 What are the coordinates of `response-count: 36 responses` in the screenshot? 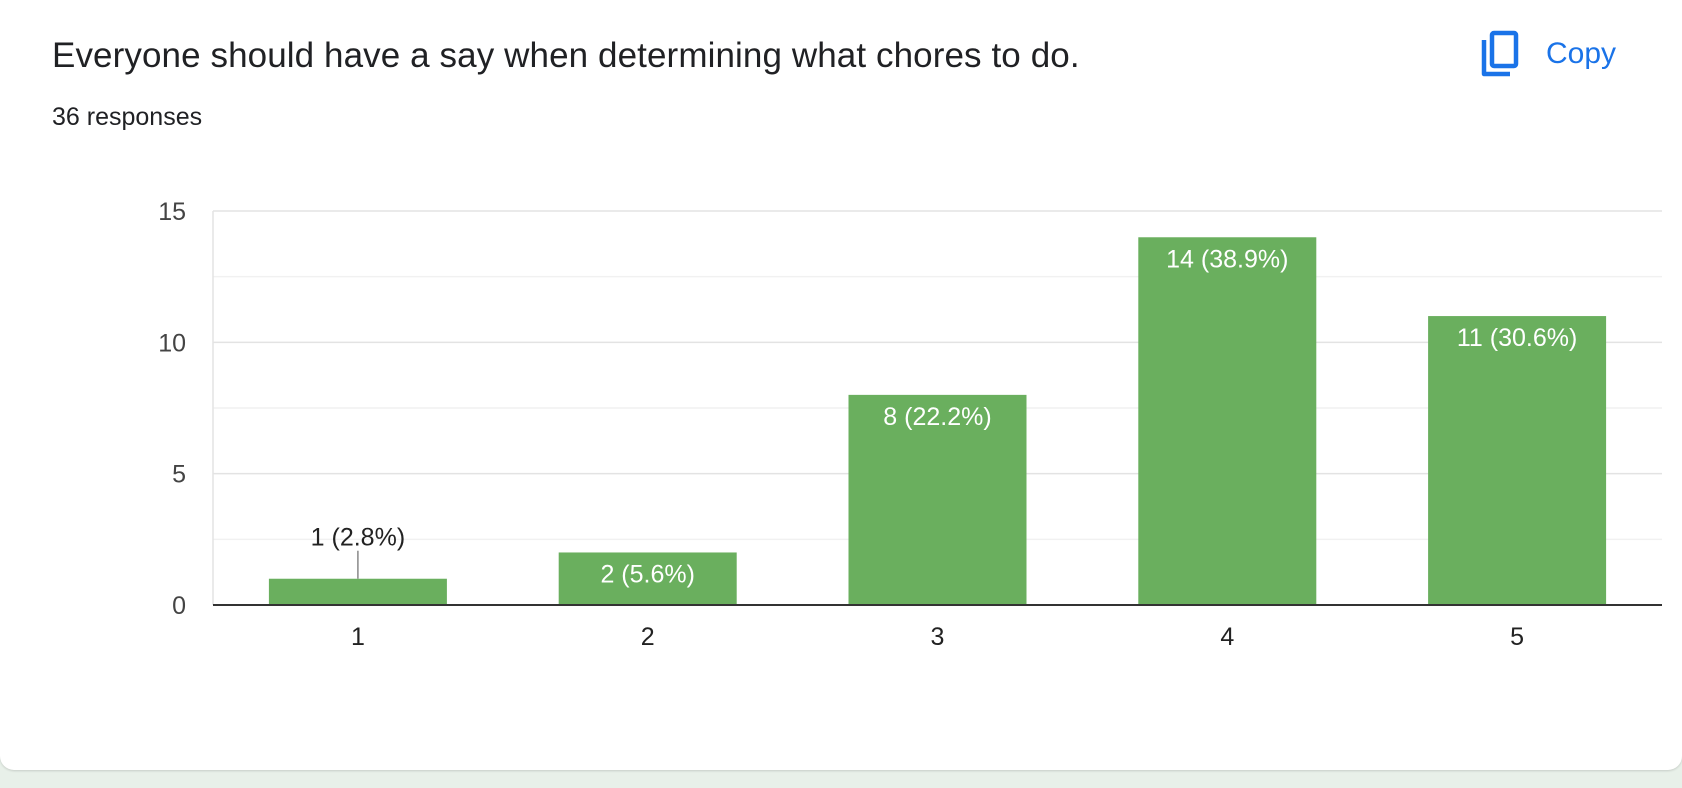 It's located at (127, 117).